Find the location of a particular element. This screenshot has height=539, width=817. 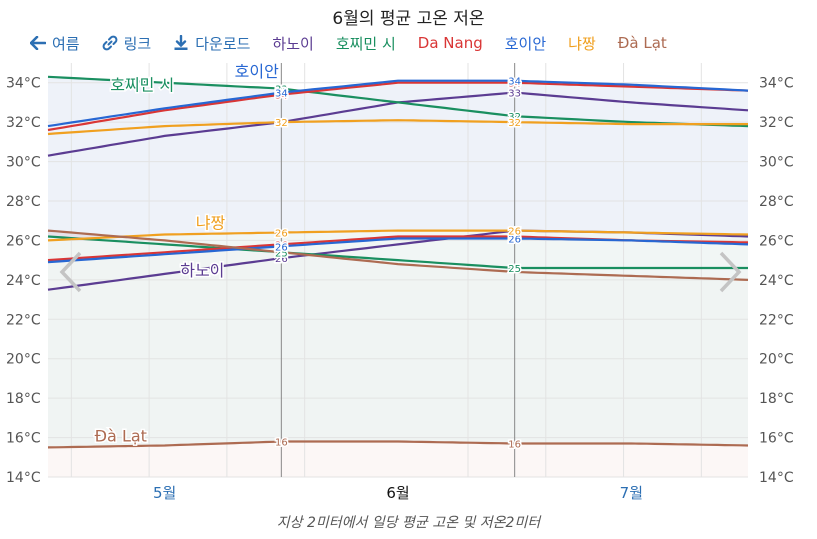

y-tick-label-right: 28°C is located at coordinates (776, 202).